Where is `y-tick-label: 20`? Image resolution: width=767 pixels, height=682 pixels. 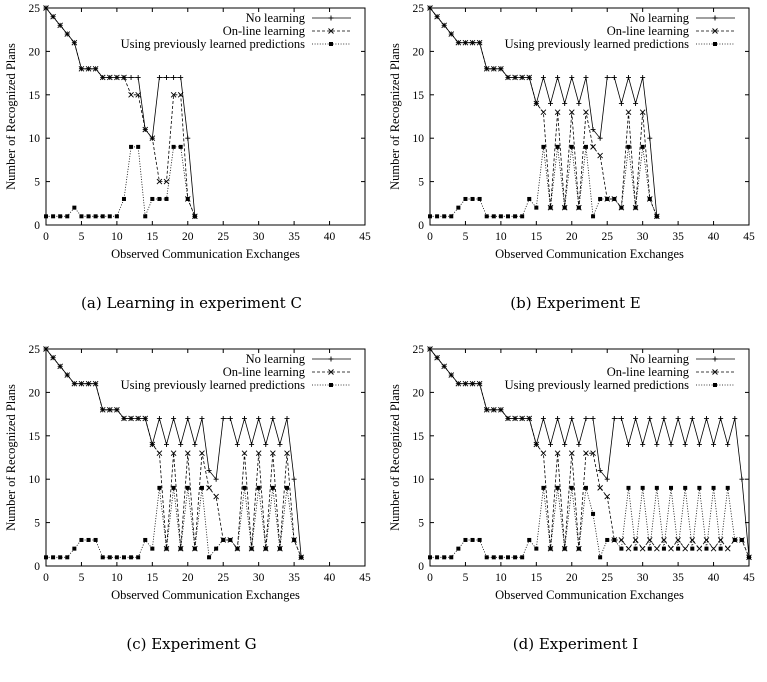
y-tick-label: 20 is located at coordinates (419, 52).